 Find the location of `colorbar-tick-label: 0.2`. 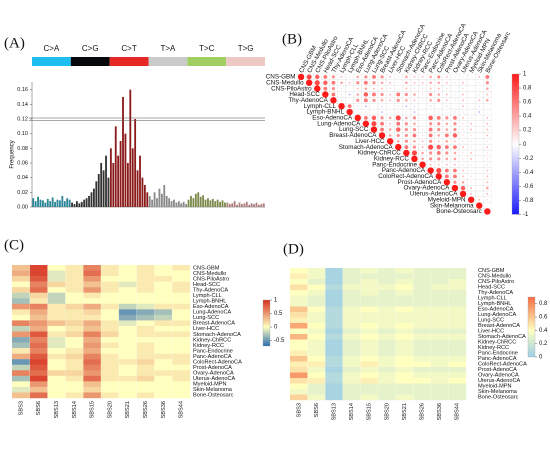

colorbar-tick-label: 0.2 is located at coordinates (527, 131).